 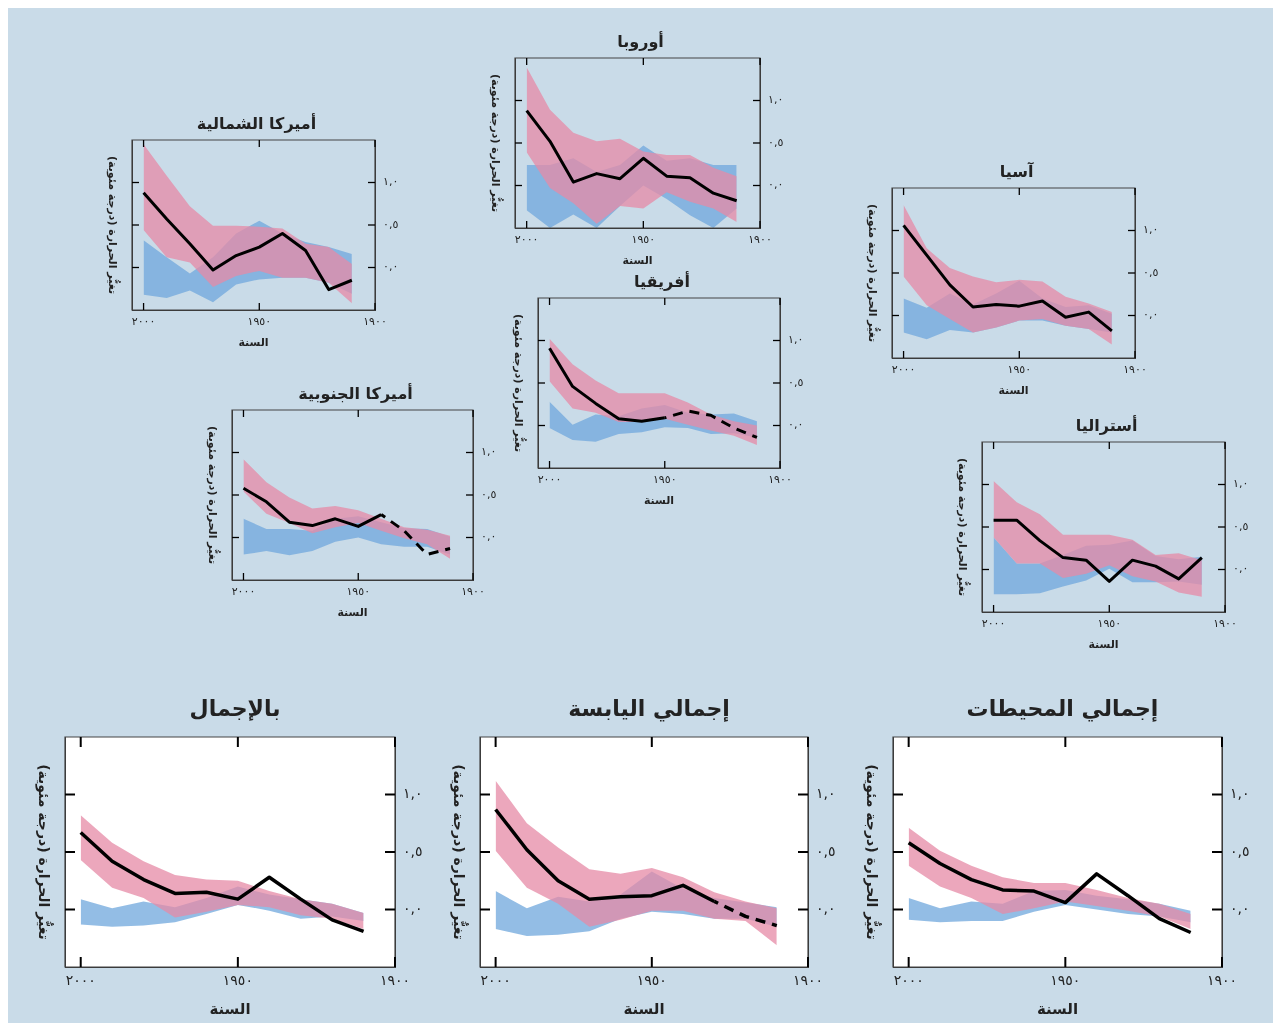 What do you see at coordinates (662, 280) in the screenshot?
I see `chart-title: أفريقيا` at bounding box center [662, 280].